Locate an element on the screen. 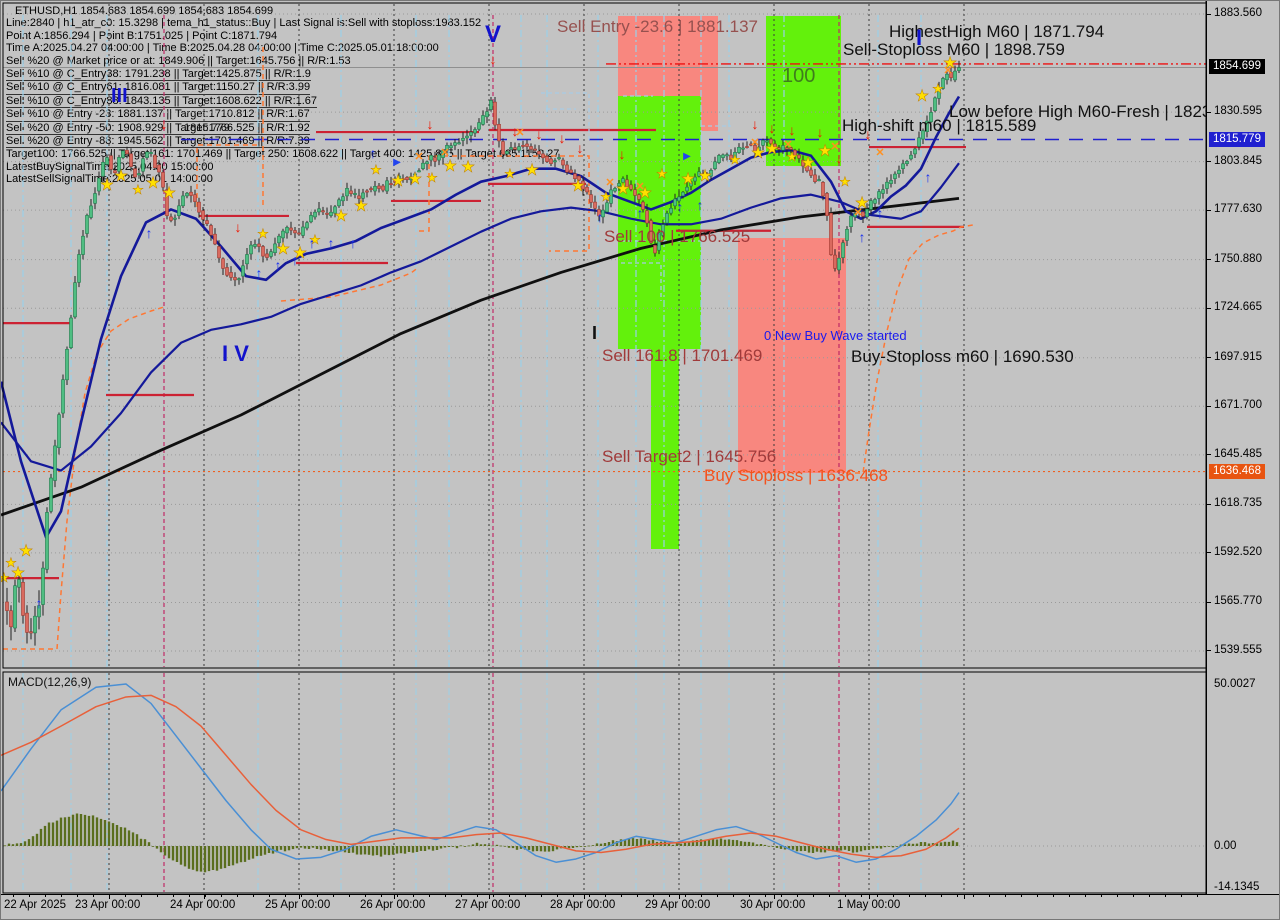  time-label: 29 Apr 00:00 is located at coordinates (678, 905).